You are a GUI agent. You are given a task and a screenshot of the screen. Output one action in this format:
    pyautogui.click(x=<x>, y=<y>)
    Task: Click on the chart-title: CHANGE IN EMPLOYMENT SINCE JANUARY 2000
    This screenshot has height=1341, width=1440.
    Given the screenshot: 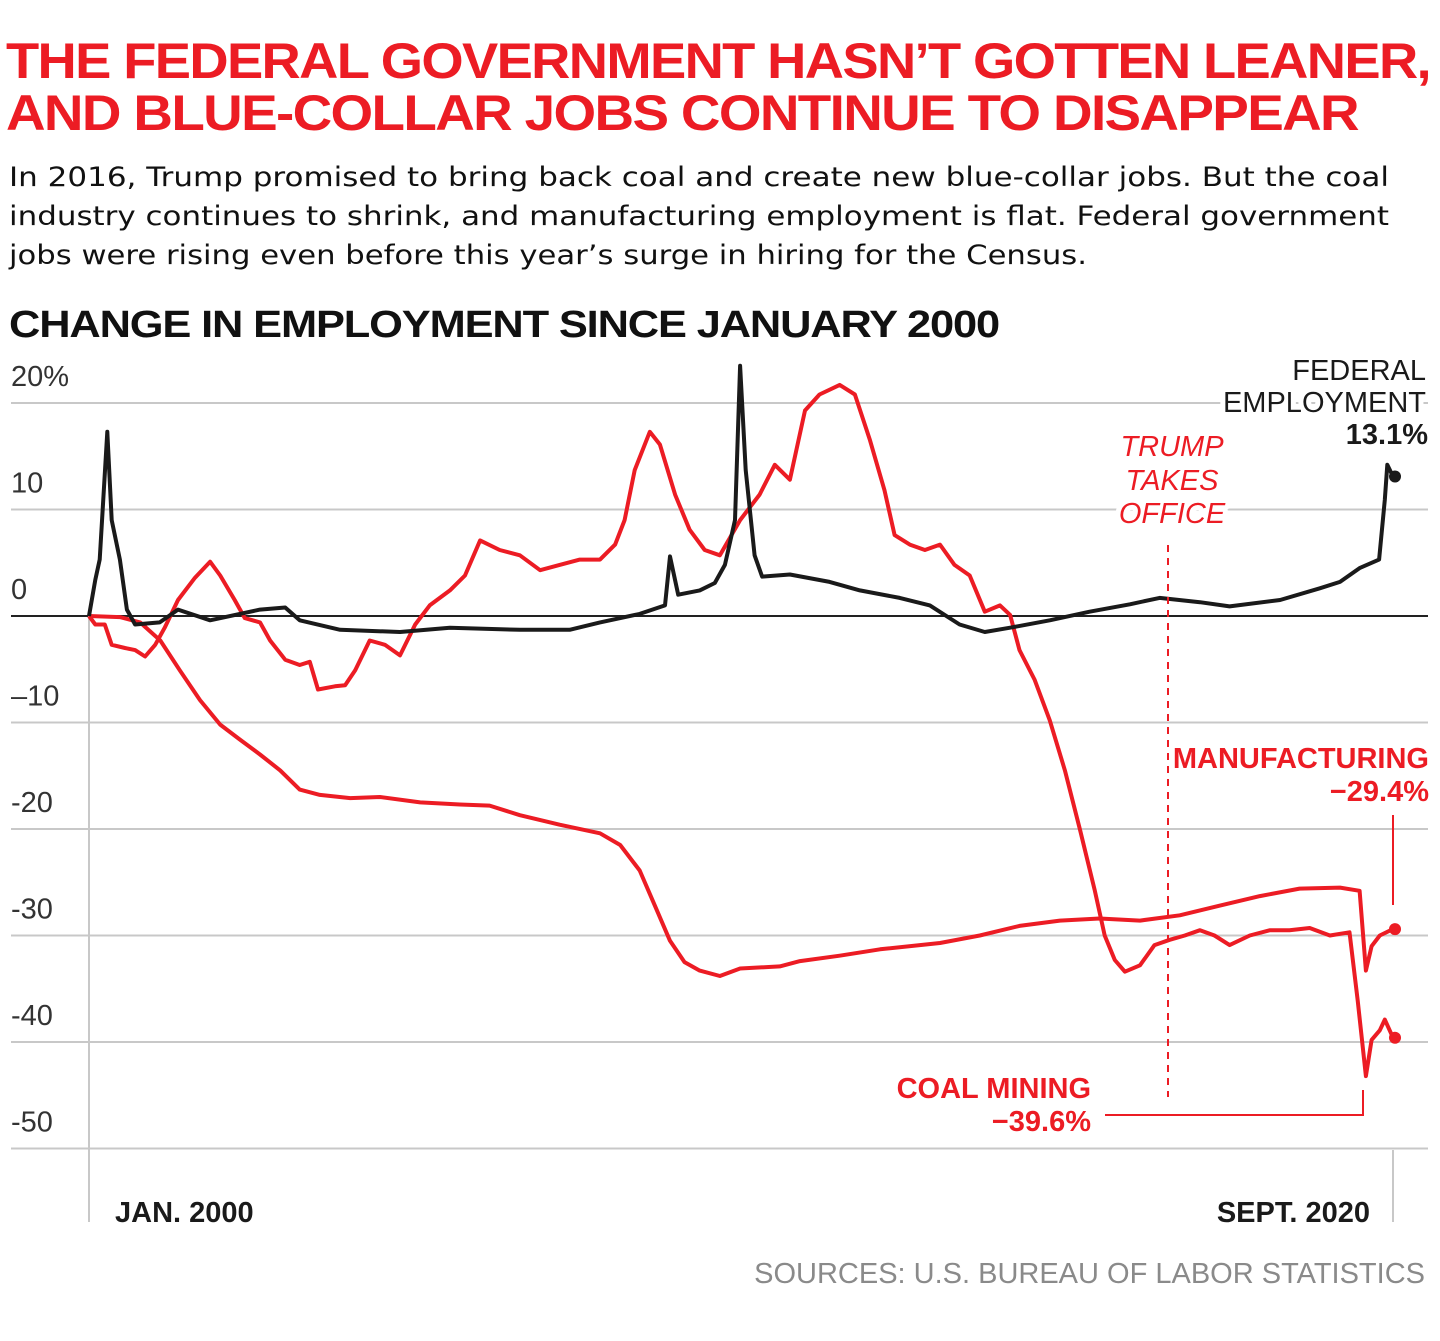 What is the action you would take?
    pyautogui.click(x=504, y=325)
    